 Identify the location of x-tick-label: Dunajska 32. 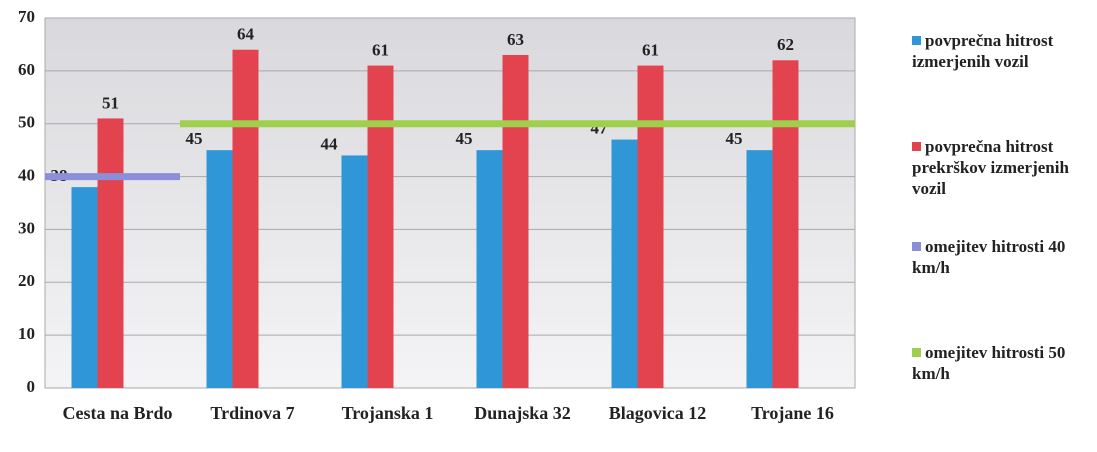
(522, 413).